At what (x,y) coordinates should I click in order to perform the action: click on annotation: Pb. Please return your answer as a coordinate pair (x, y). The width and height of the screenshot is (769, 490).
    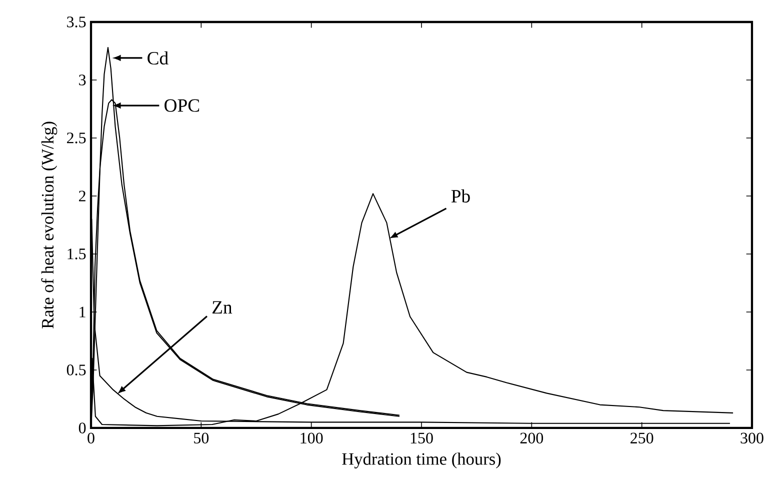
    Looking at the image, I should click on (460, 196).